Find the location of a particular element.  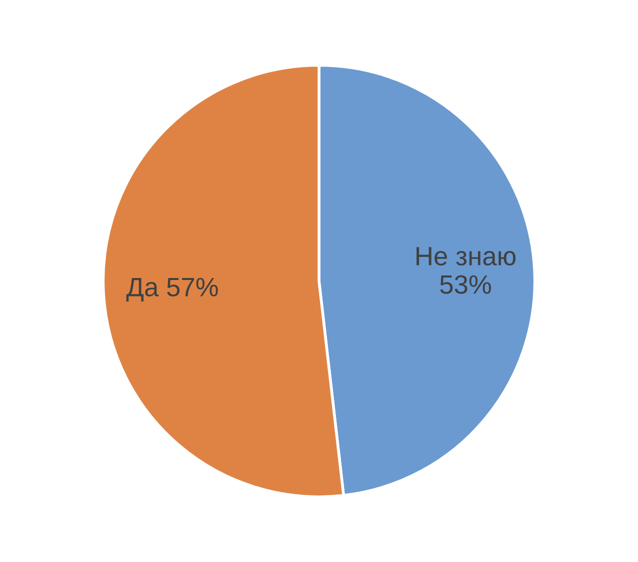

slice-label: Не знаю is located at coordinates (466, 256).